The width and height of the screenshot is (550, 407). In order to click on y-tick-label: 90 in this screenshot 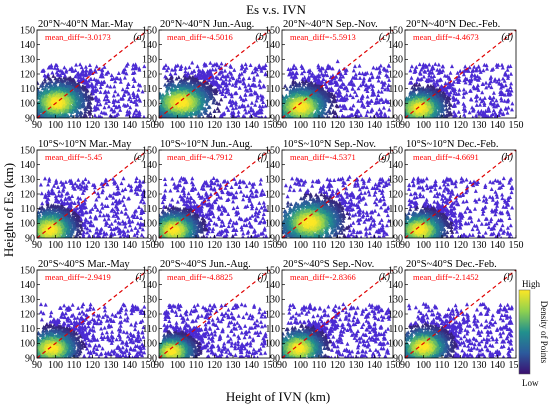, I will do `click(30, 118)`.